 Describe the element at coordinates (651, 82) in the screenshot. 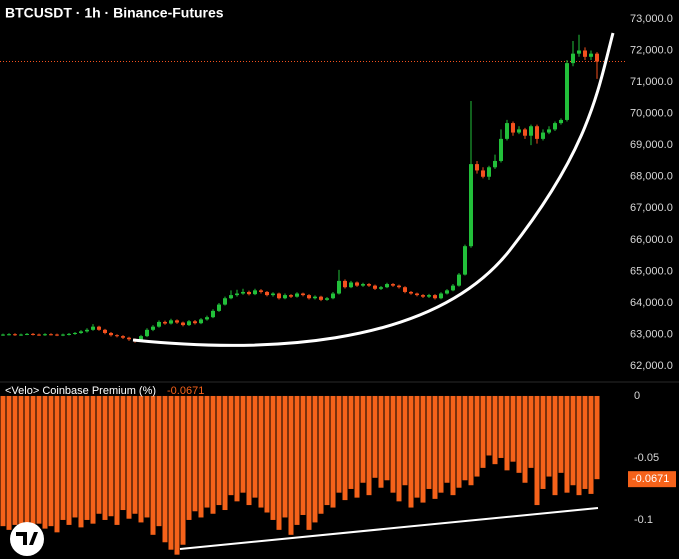

I see `y-tick-label: 71,000.0` at that location.